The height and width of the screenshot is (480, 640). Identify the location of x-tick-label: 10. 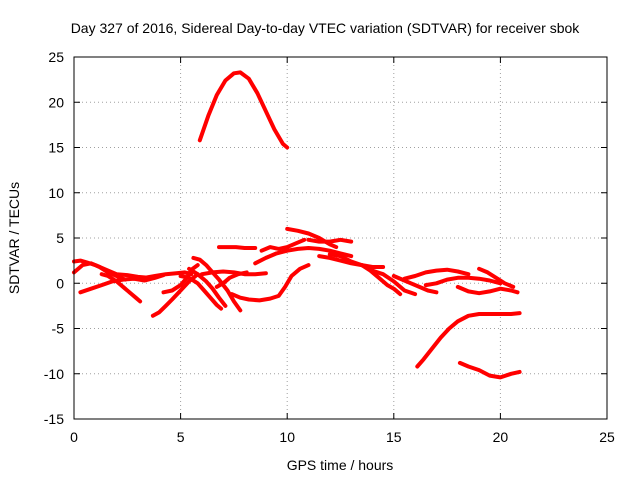
(287, 437).